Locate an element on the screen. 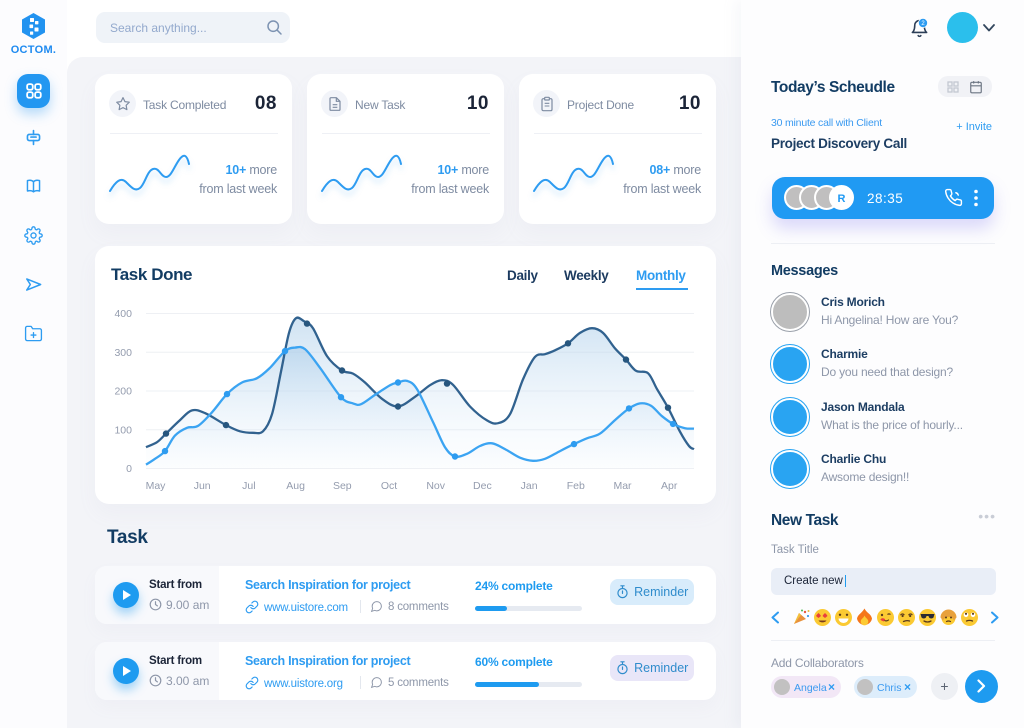  svg-text: 2 is located at coordinates (923, 24).